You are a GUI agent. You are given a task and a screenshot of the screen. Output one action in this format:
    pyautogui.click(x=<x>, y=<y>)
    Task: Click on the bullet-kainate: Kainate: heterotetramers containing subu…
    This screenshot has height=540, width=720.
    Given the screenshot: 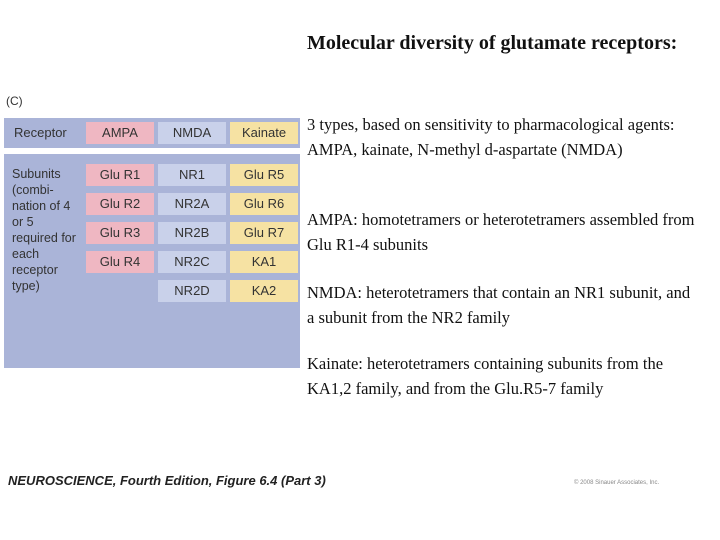 What is the action you would take?
    pyautogui.click(x=485, y=376)
    